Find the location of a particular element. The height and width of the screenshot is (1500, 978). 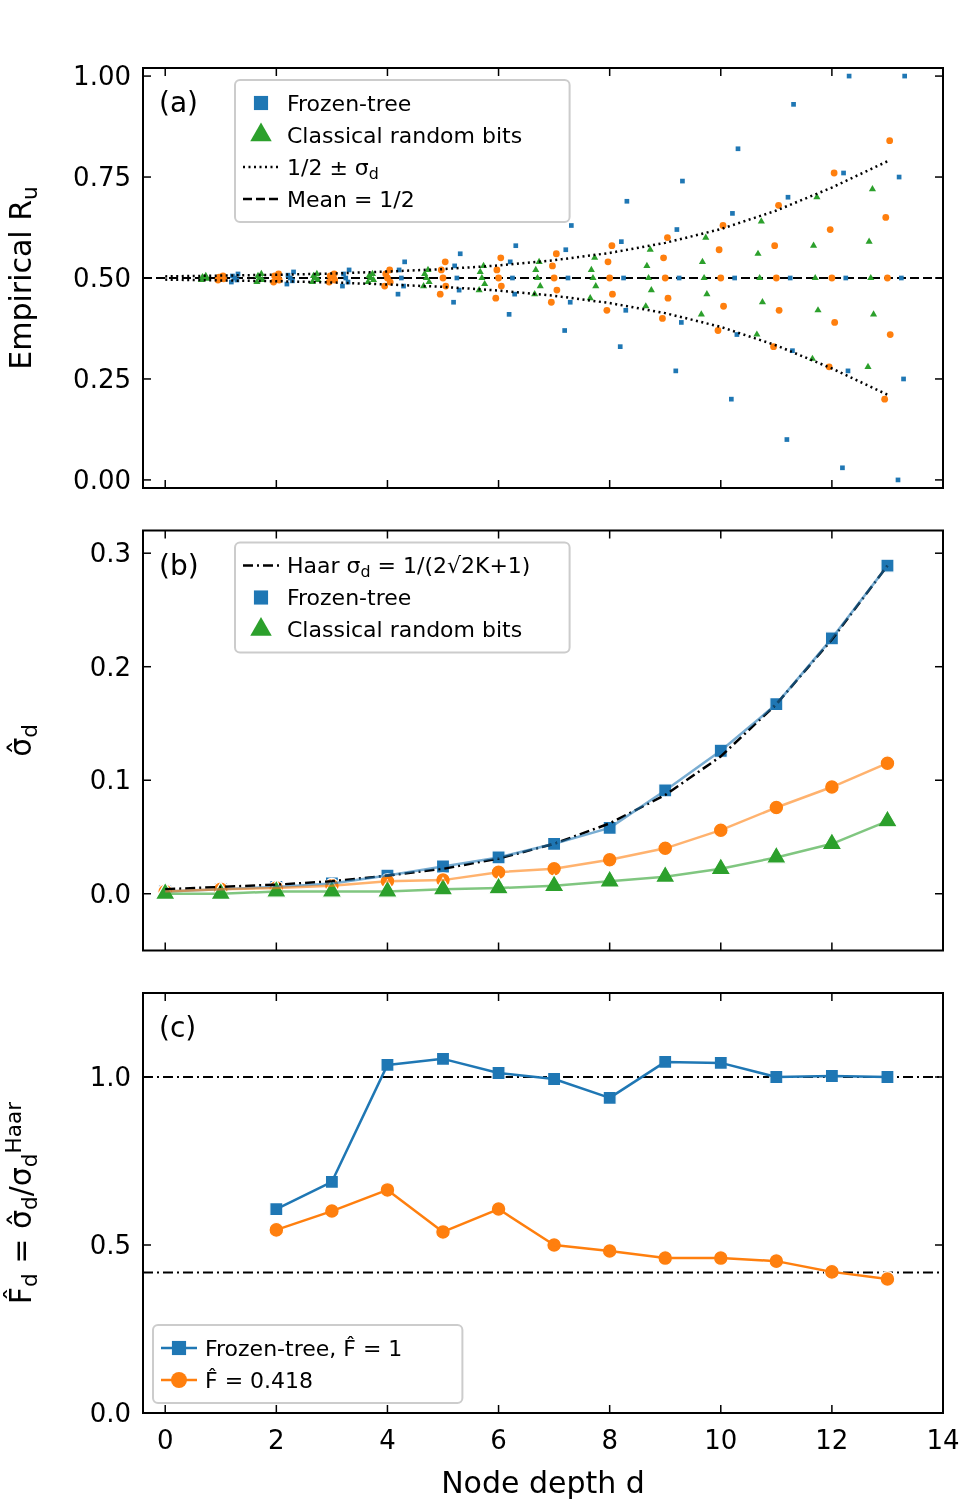

x-tick-label: 10 is located at coordinates (721, 1440).